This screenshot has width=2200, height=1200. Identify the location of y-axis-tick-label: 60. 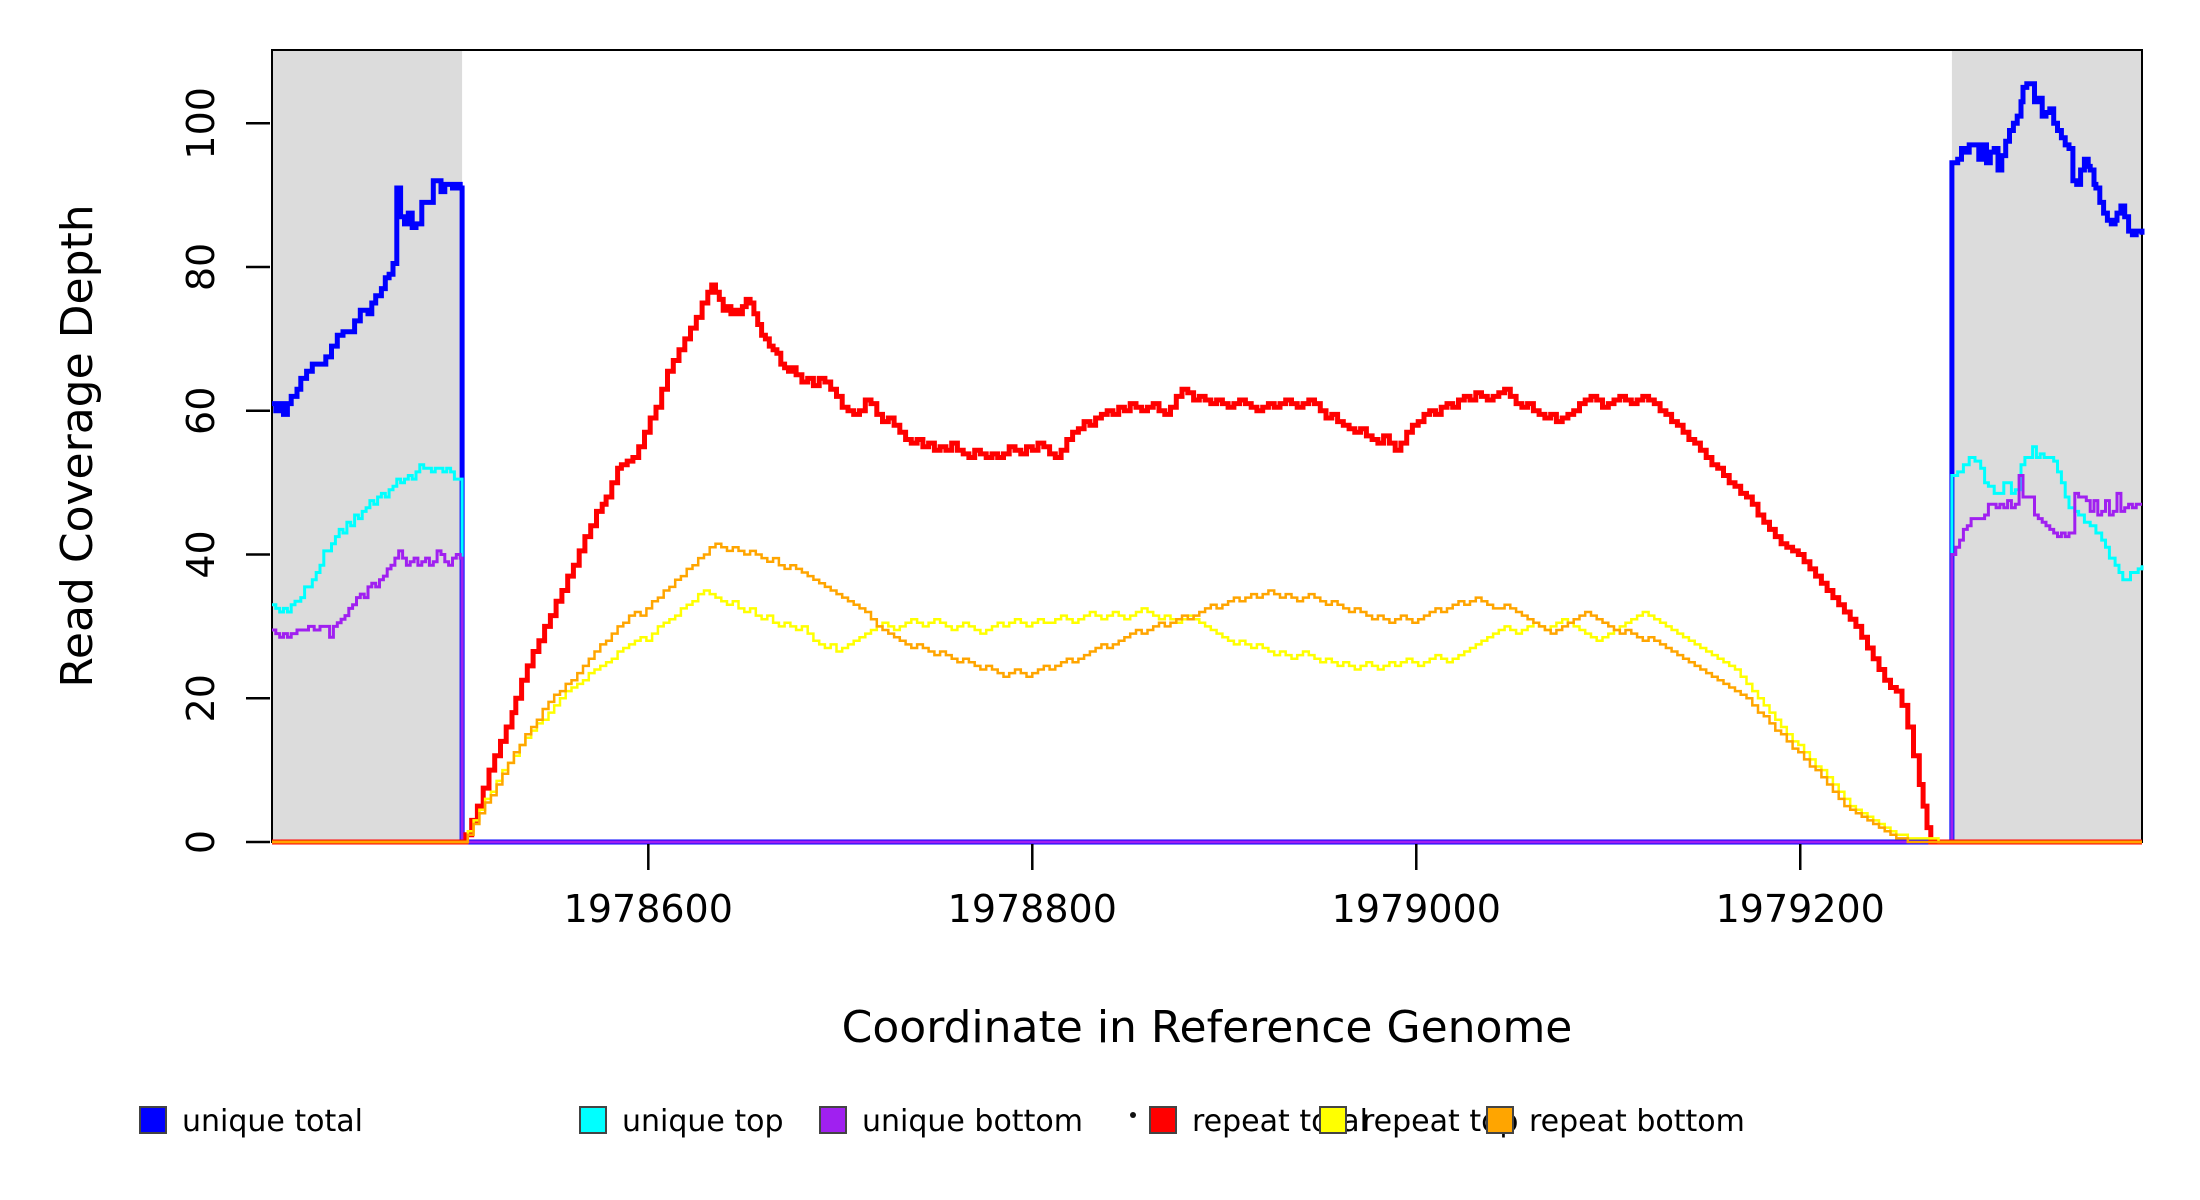
(201, 411).